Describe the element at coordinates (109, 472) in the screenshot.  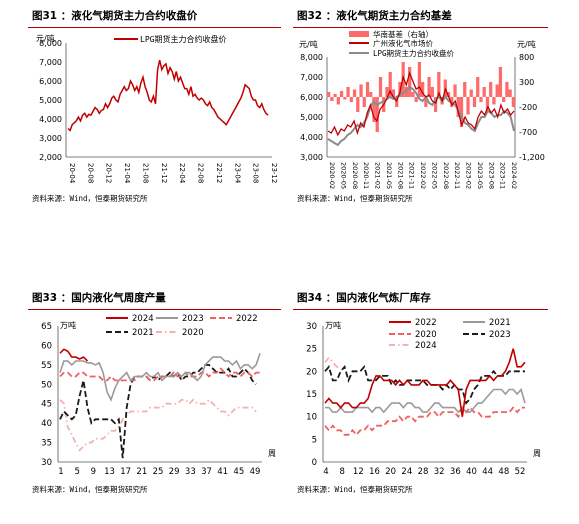
I see `x-tick-label: 13` at that location.